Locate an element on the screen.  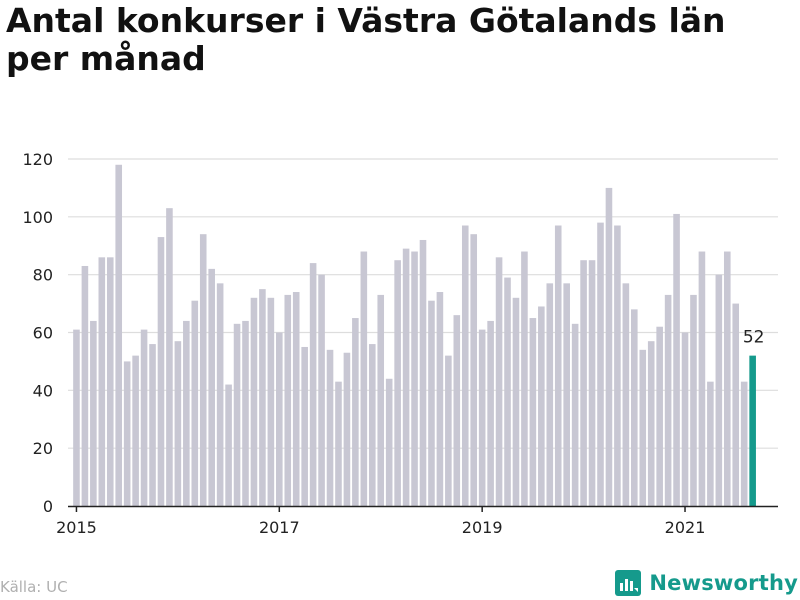
y-tick-label: 60 is located at coordinates (43, 333).